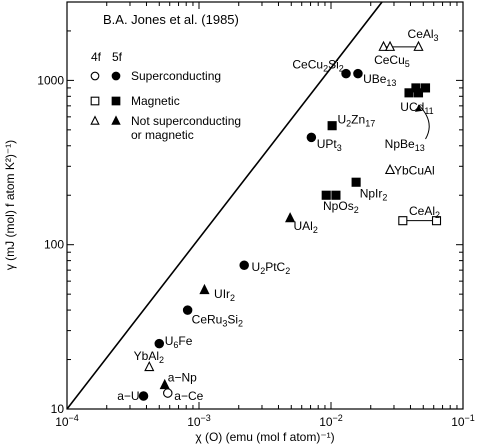 This screenshot has width=481, height=448. Describe the element at coordinates (162, 135) in the screenshot. I see `legend-label-line2: or magnetic` at that location.